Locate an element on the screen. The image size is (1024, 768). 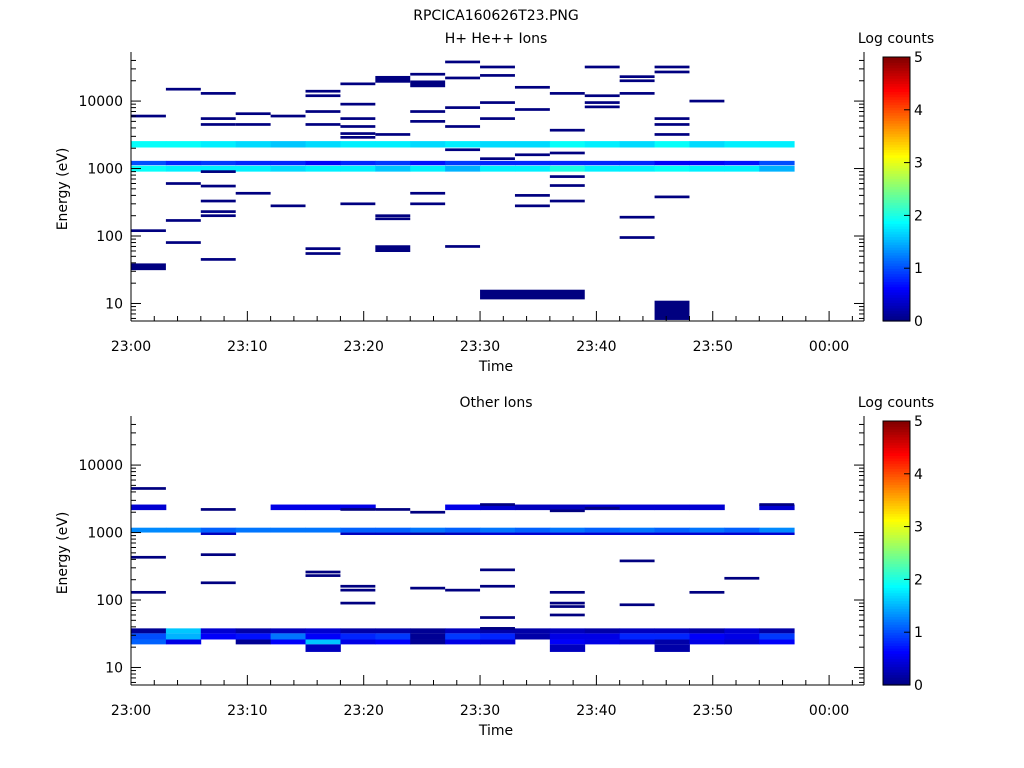
y-tick-label: 10000 is located at coordinates (100, 102).